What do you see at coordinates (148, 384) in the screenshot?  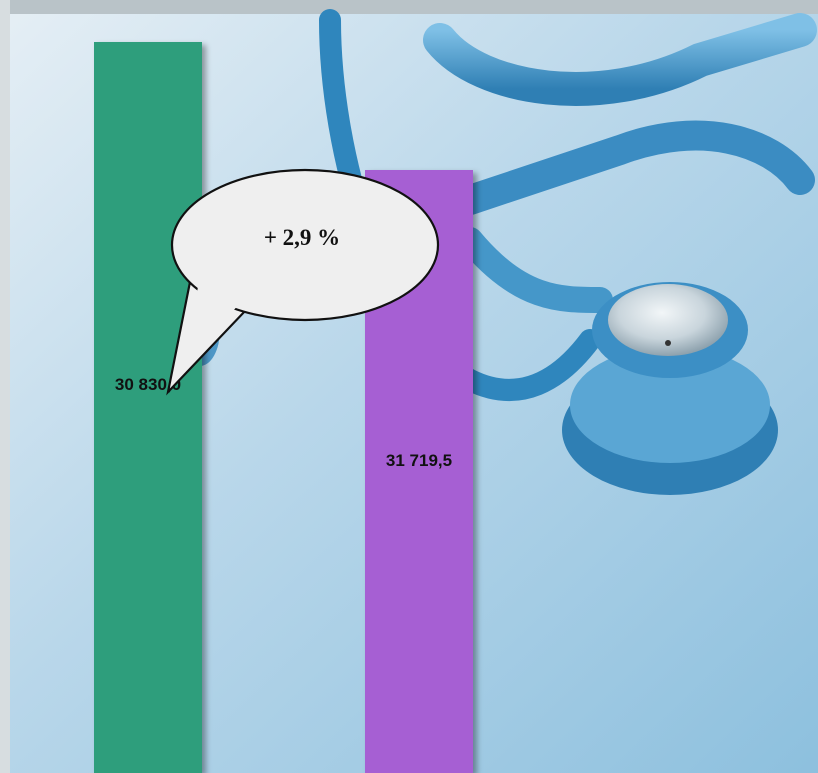 I see `bar-value-label: 30 830,0` at bounding box center [148, 384].